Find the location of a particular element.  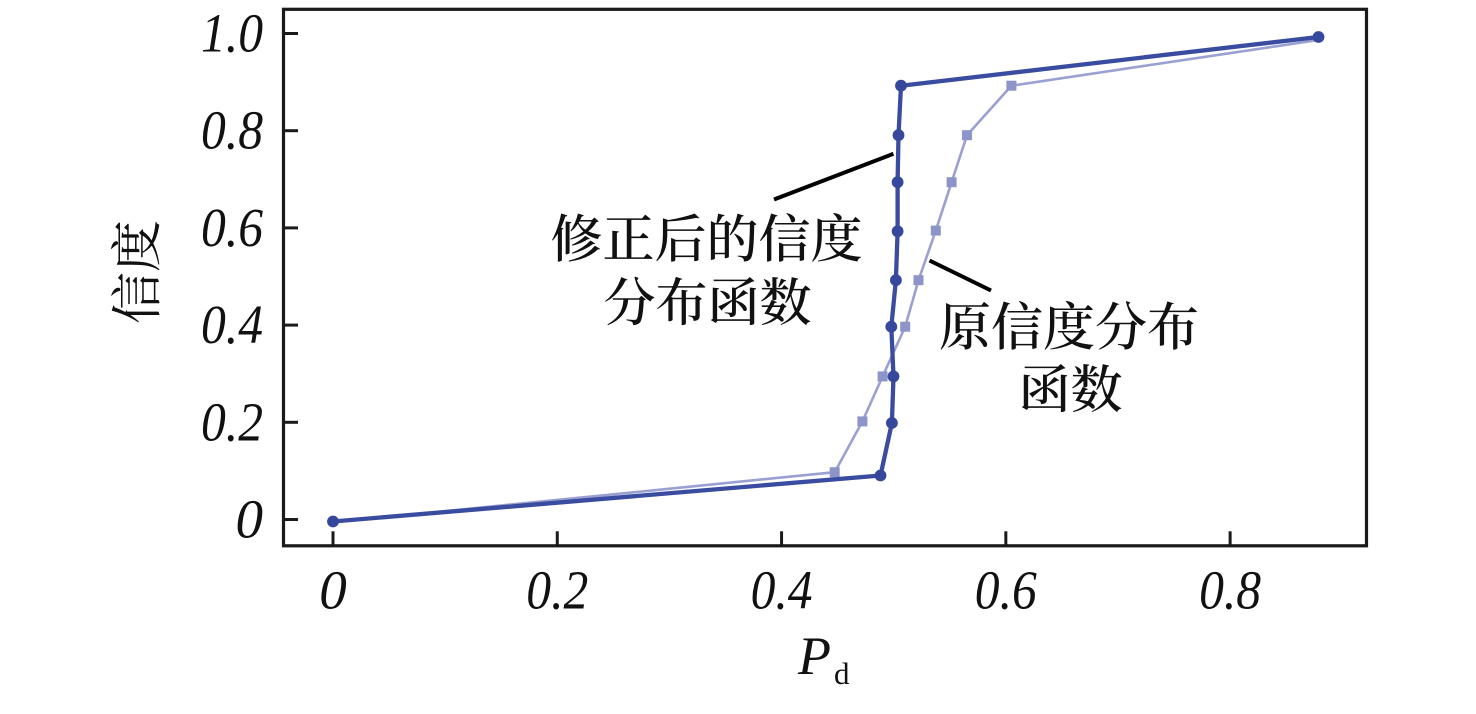

svg-text: d is located at coordinates (842, 673).